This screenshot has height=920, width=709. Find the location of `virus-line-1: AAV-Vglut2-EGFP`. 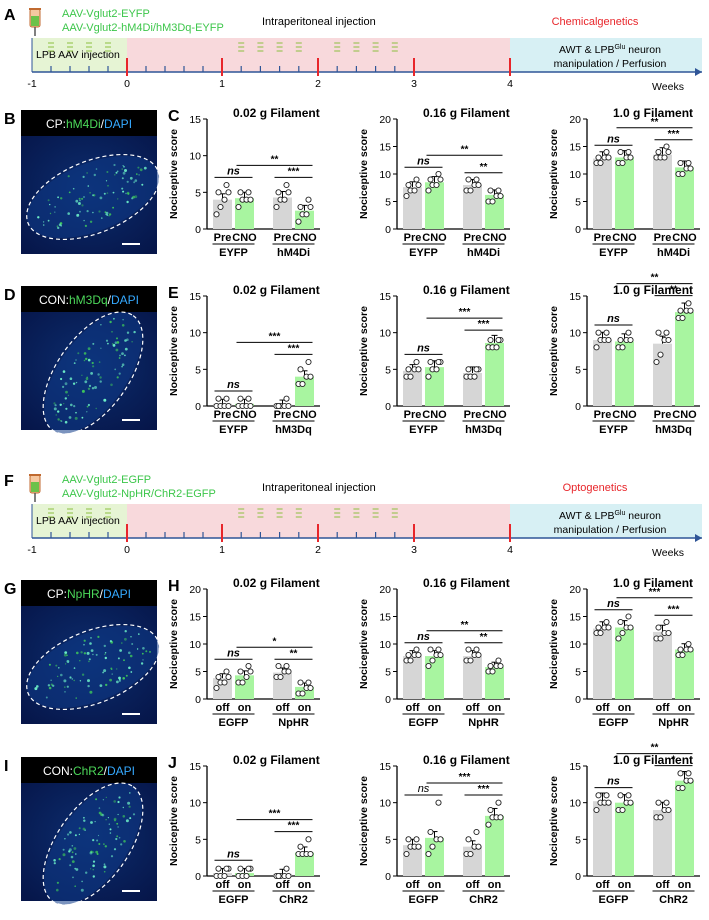

virus-line-1: AAV-Vglut2-EGFP is located at coordinates (106, 480).